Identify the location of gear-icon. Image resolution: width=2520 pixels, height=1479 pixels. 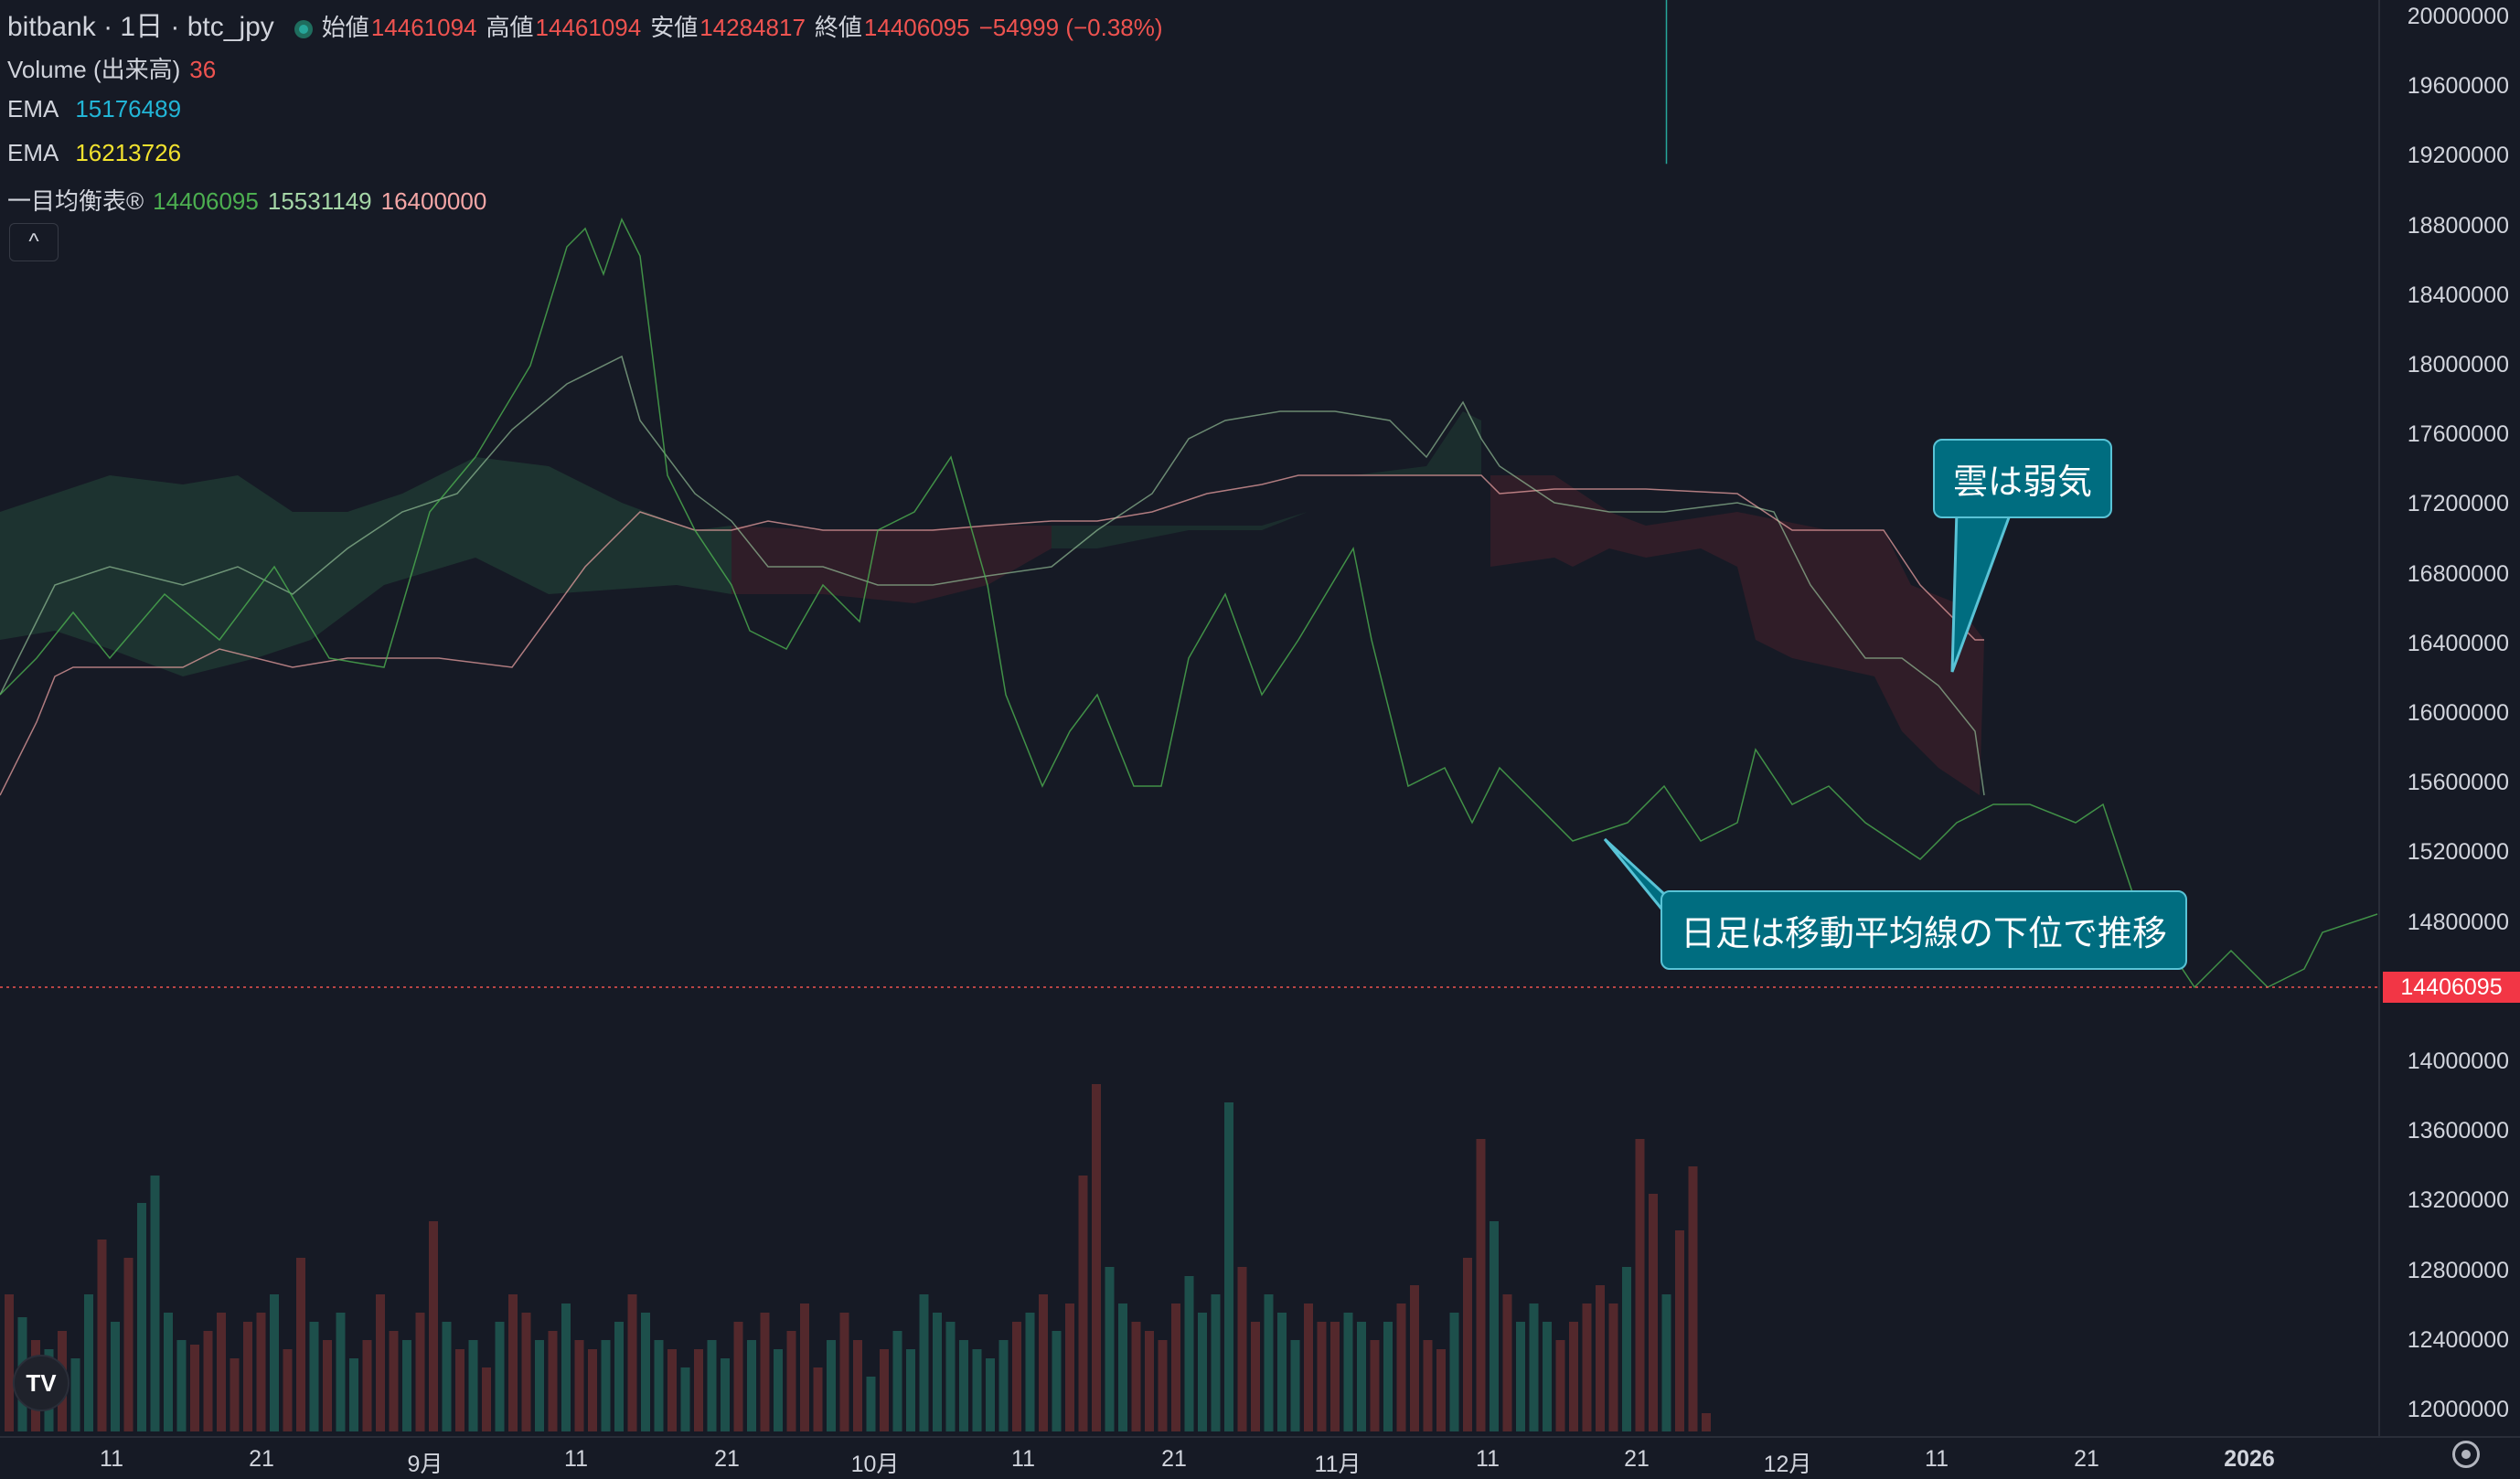
(2466, 1454).